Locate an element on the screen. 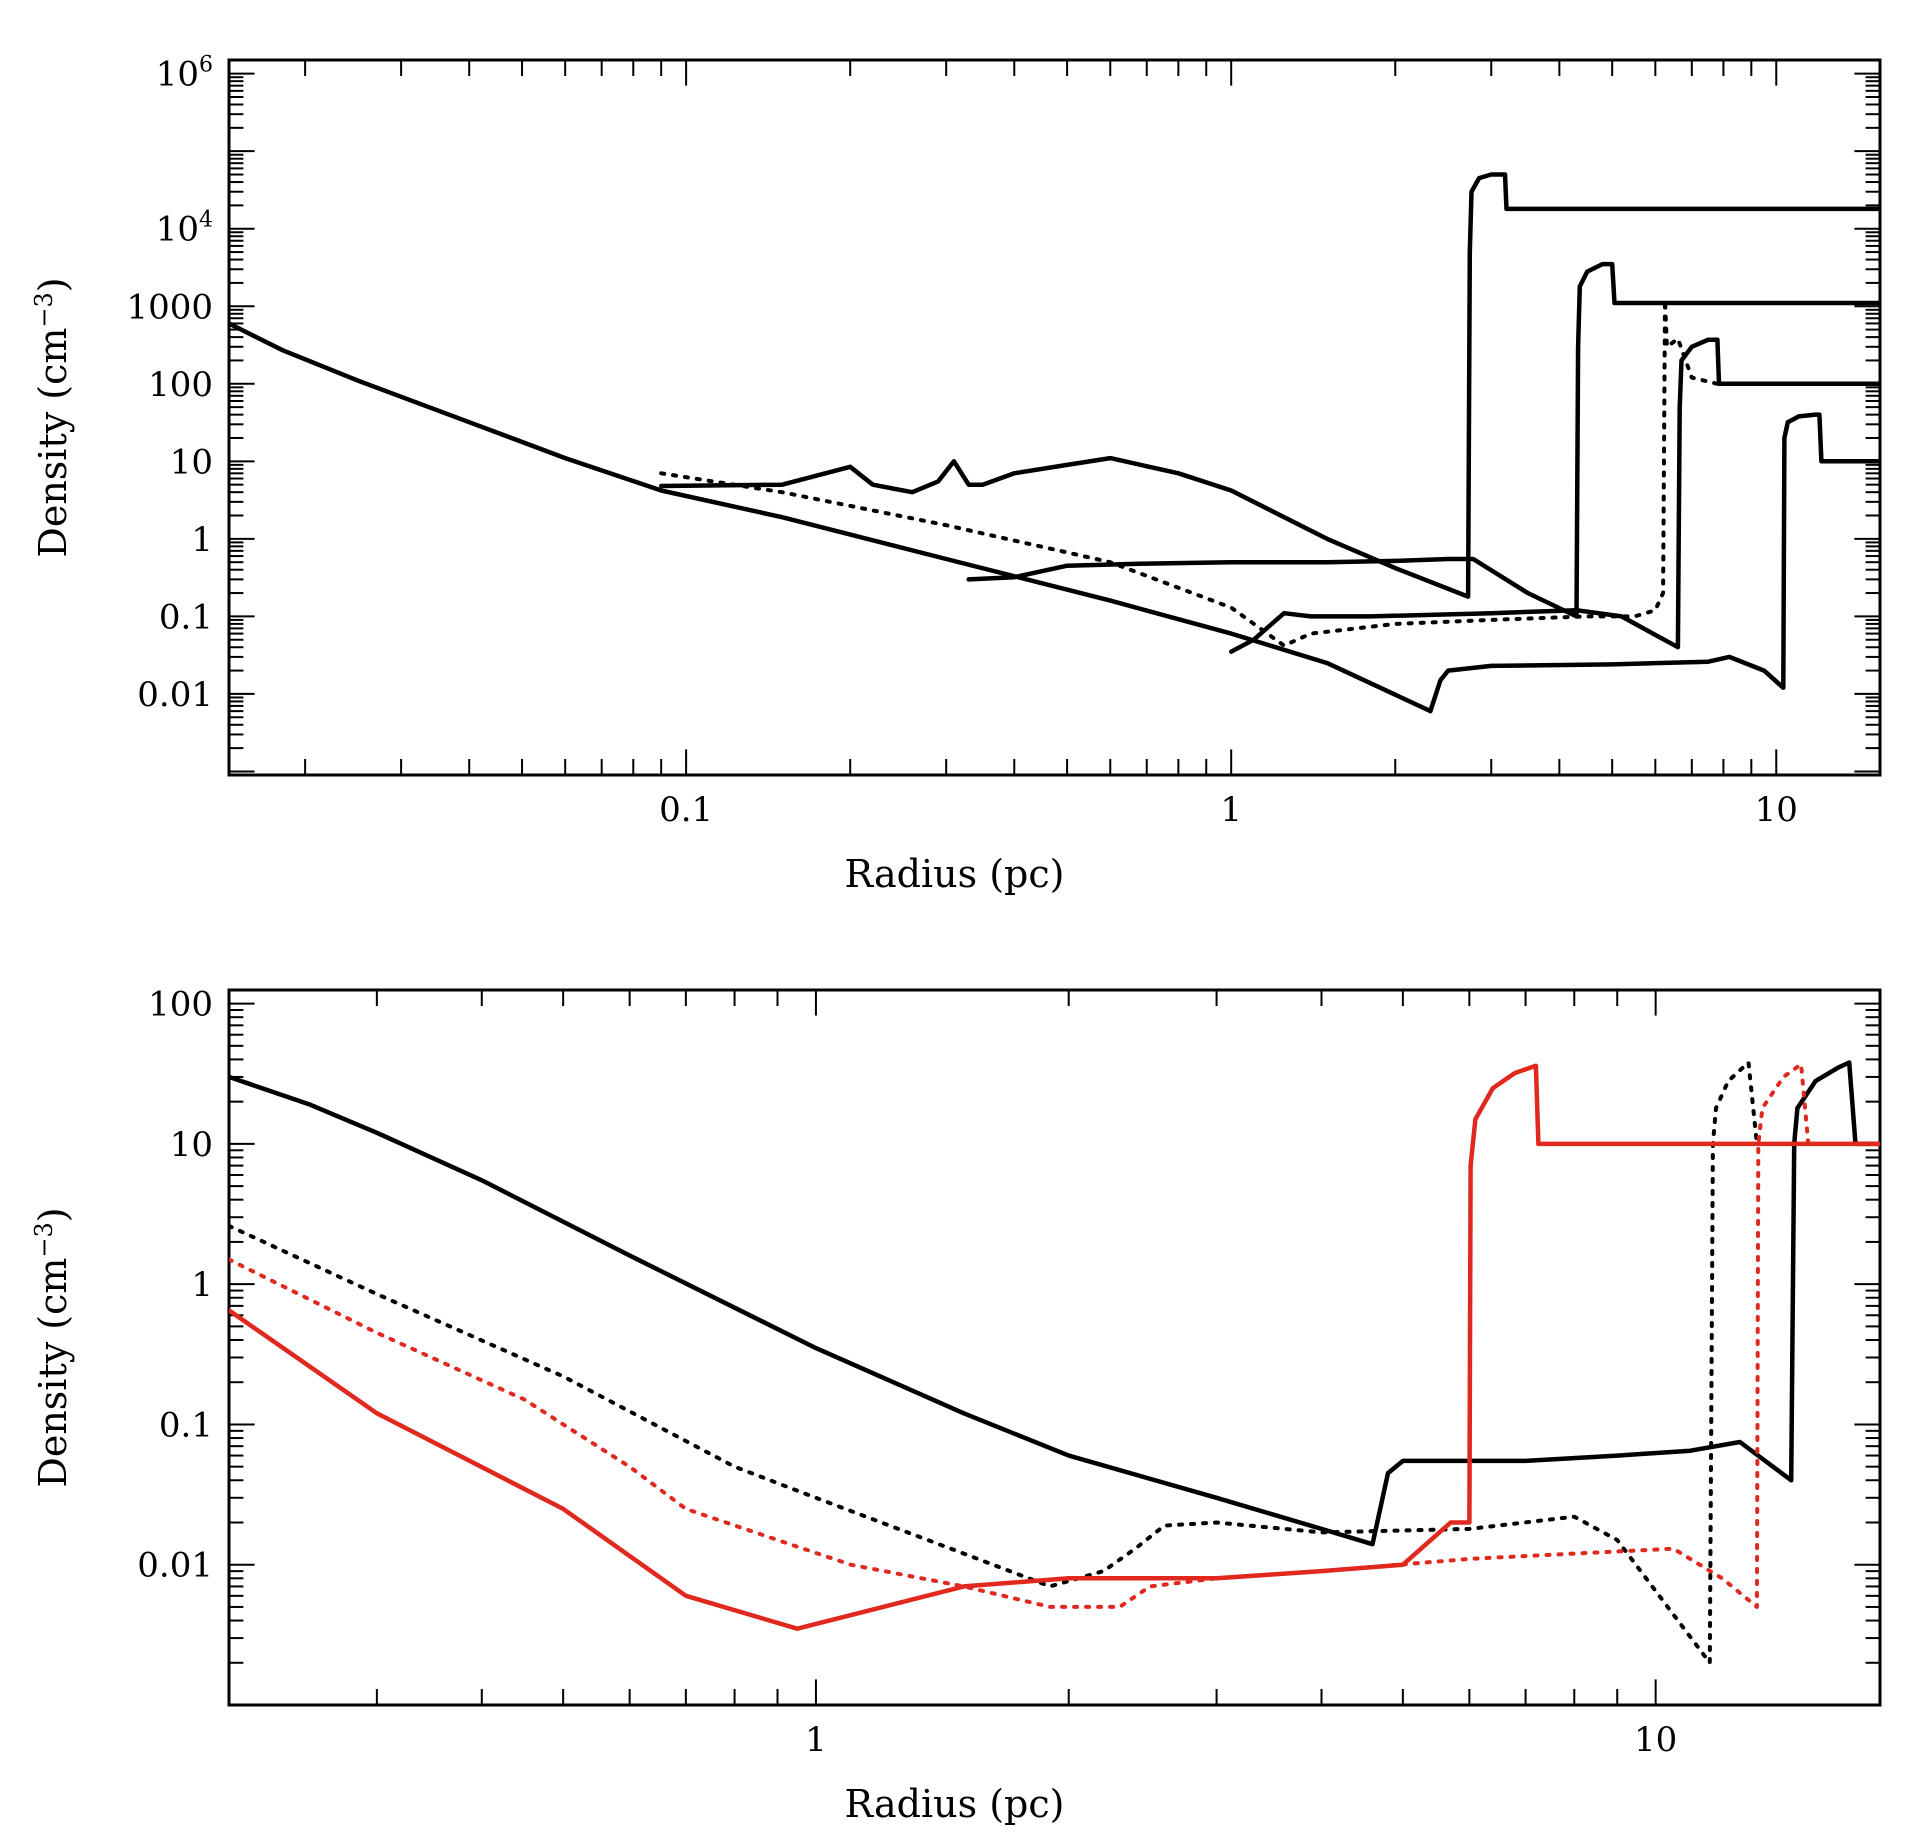 The width and height of the screenshot is (1914, 1845). y-tick-label: 10⁴ is located at coordinates (184, 229).